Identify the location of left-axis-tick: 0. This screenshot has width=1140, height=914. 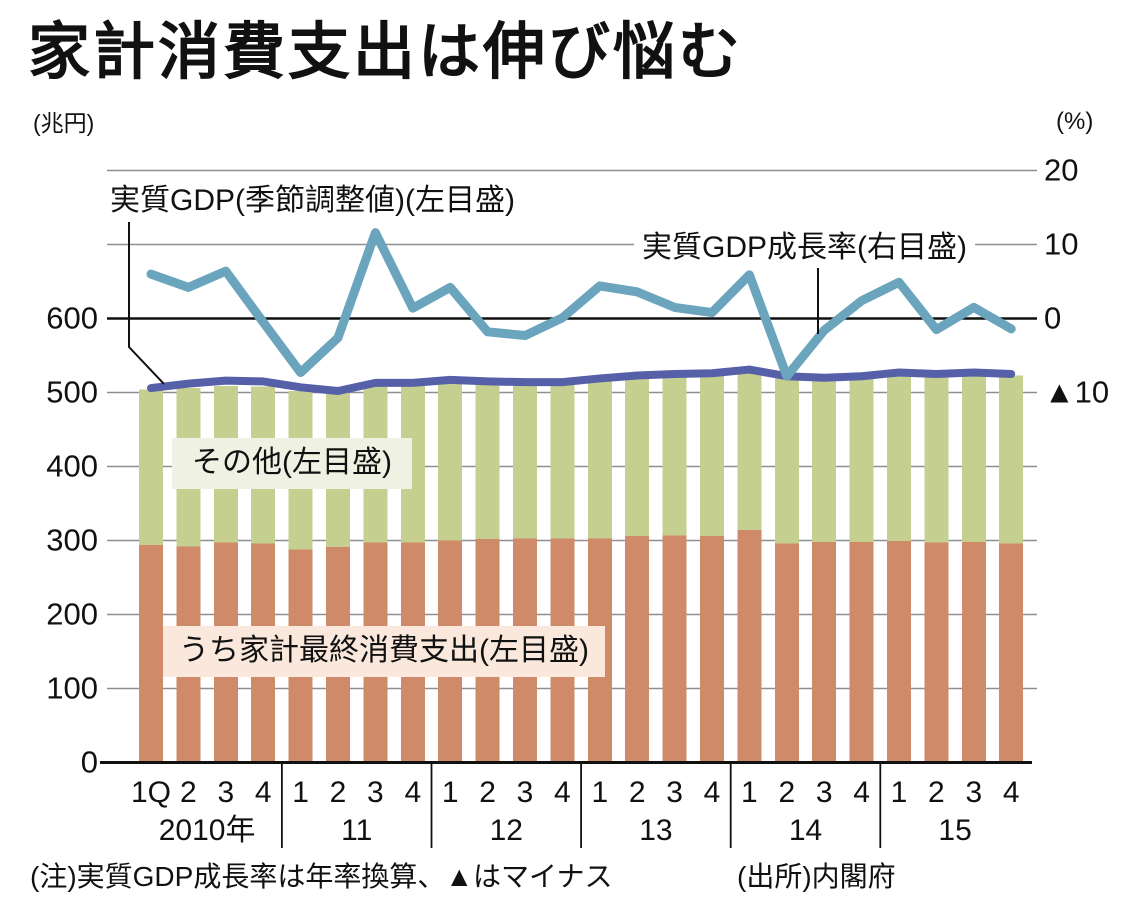
(89, 761).